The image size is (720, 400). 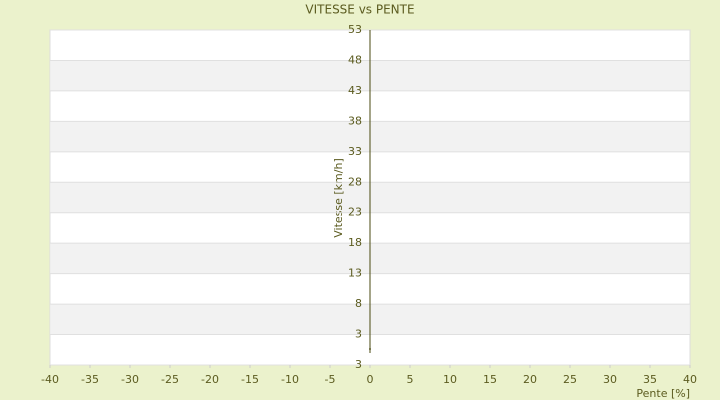 I want to click on y-tick-label: 18, so click(x=355, y=242).